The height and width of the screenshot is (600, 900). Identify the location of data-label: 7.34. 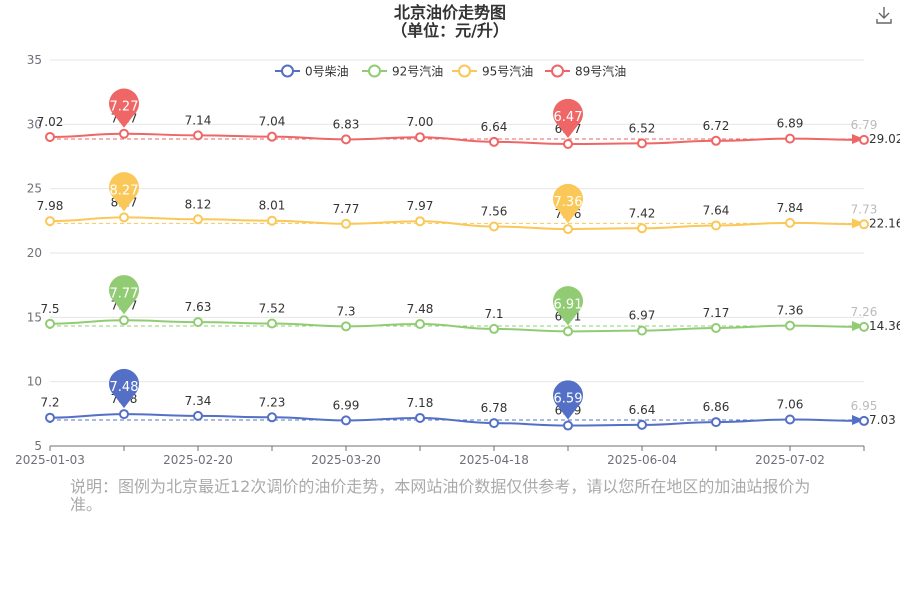
(198, 401).